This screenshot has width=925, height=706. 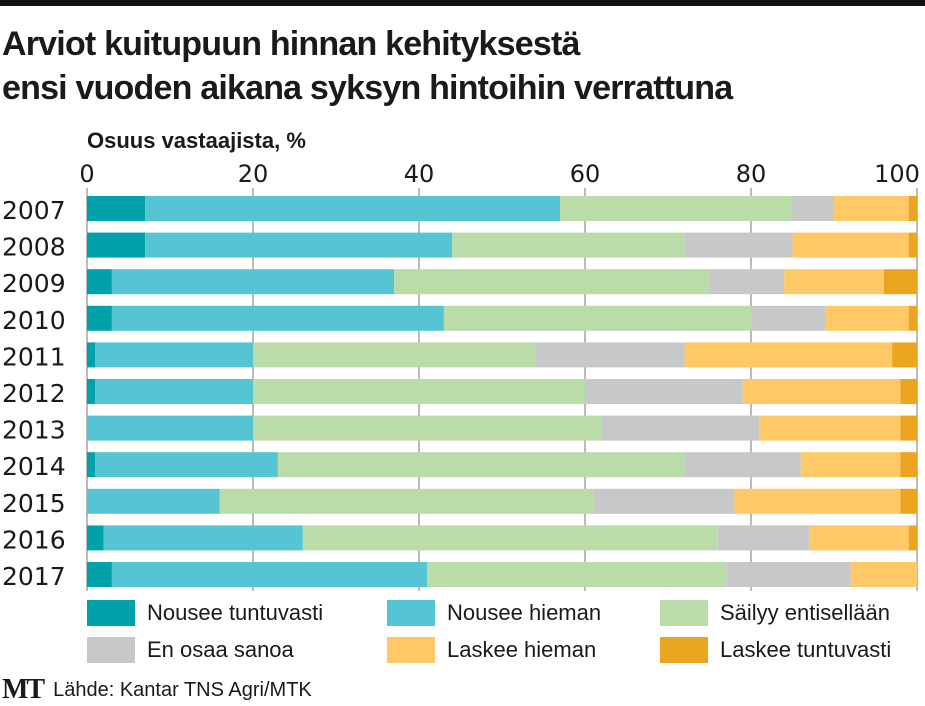 What do you see at coordinates (805, 612) in the screenshot?
I see `legend-label: Säilyy entisellään` at bounding box center [805, 612].